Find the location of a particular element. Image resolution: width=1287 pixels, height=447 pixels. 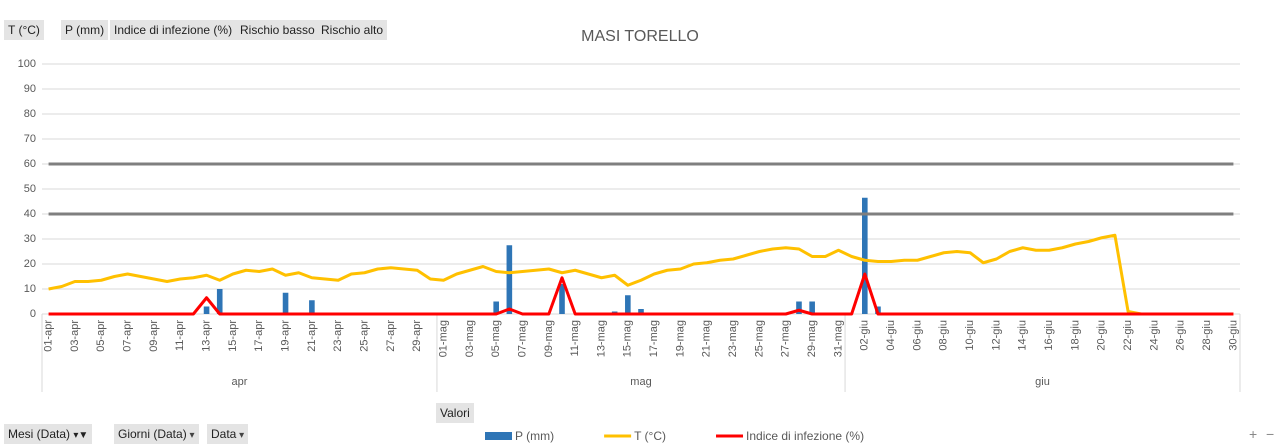

y-tick-label: 70 is located at coordinates (30, 139).